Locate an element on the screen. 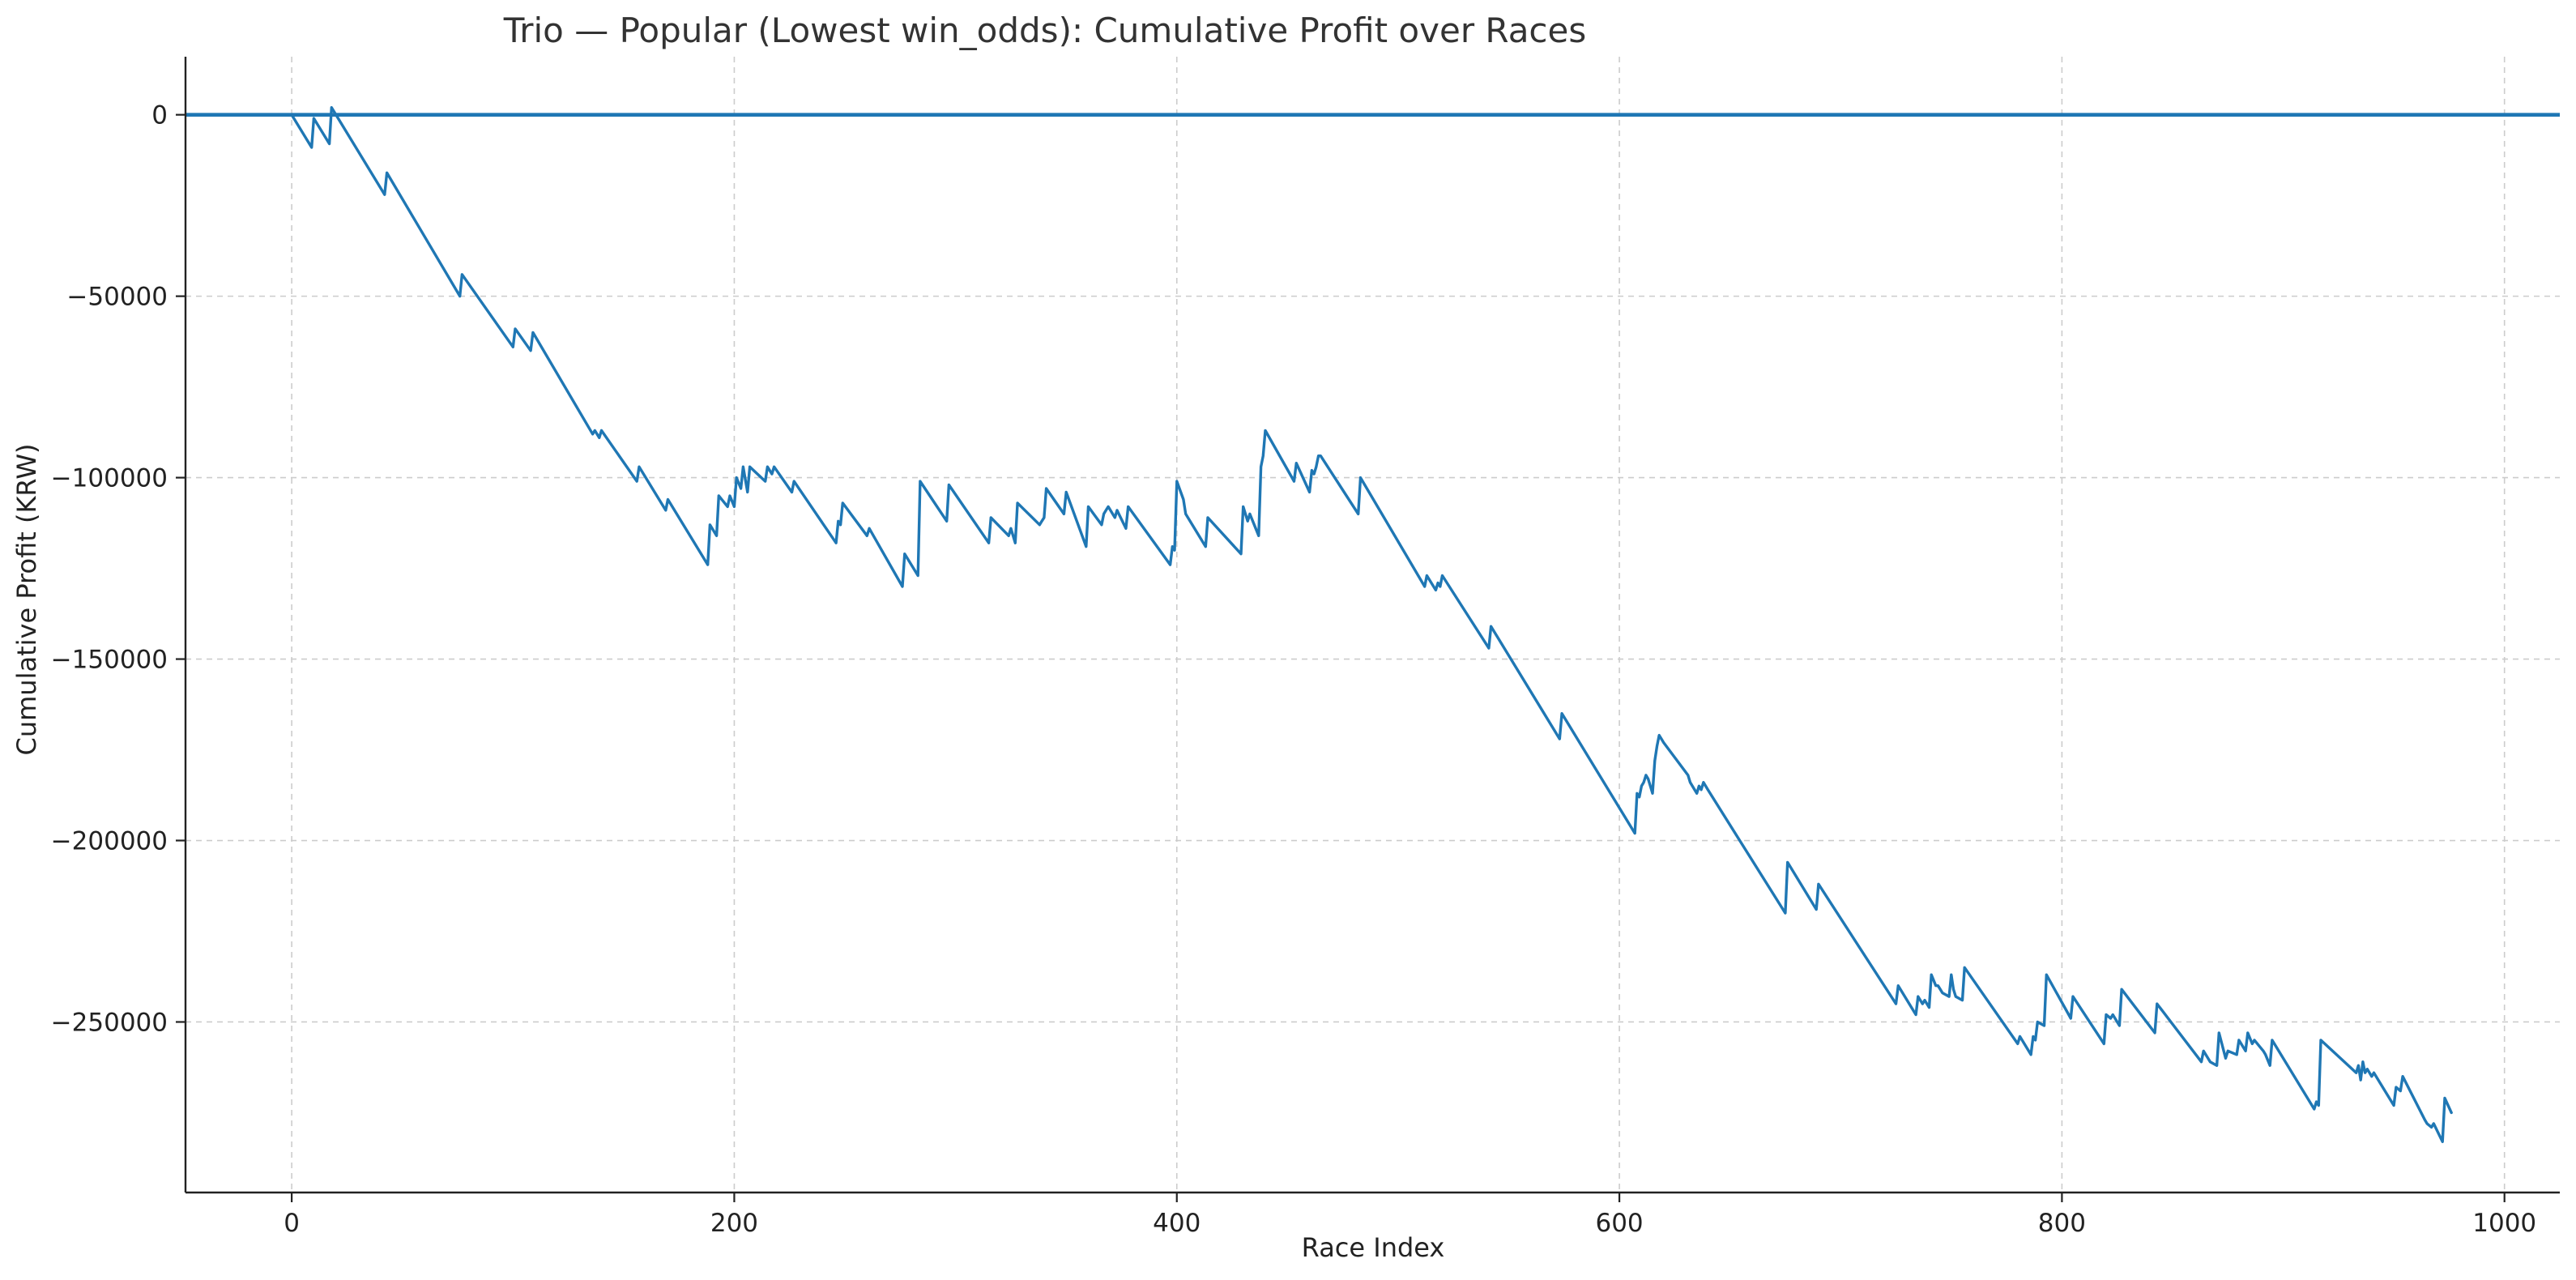 This screenshot has height=1280, width=2576. x-tick-label: 0 is located at coordinates (292, 1223).